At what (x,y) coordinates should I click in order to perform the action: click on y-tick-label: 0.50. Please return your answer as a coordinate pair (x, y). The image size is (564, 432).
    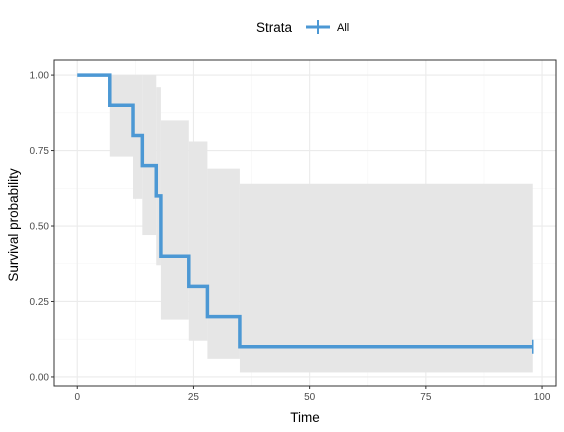
    Looking at the image, I should click on (40, 227).